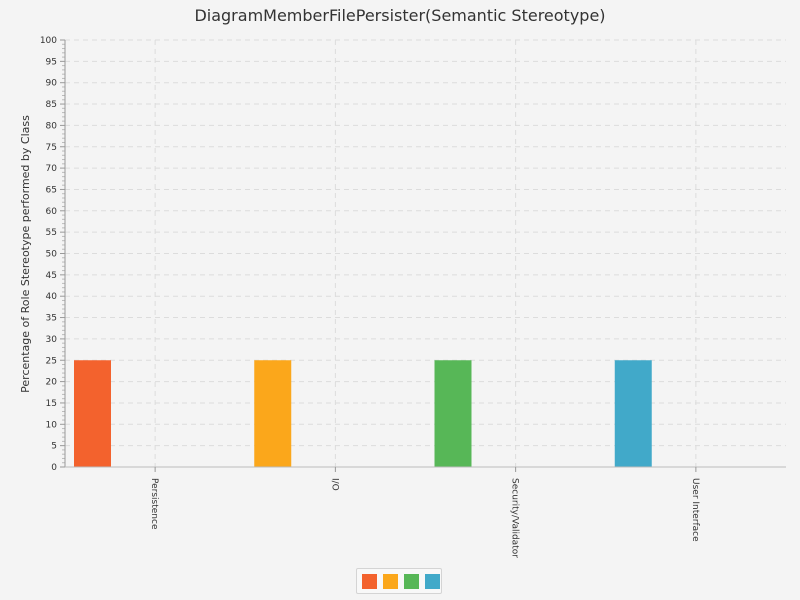 This screenshot has height=600, width=800. Describe the element at coordinates (633, 413) in the screenshot. I see `bar-user-interface` at that location.